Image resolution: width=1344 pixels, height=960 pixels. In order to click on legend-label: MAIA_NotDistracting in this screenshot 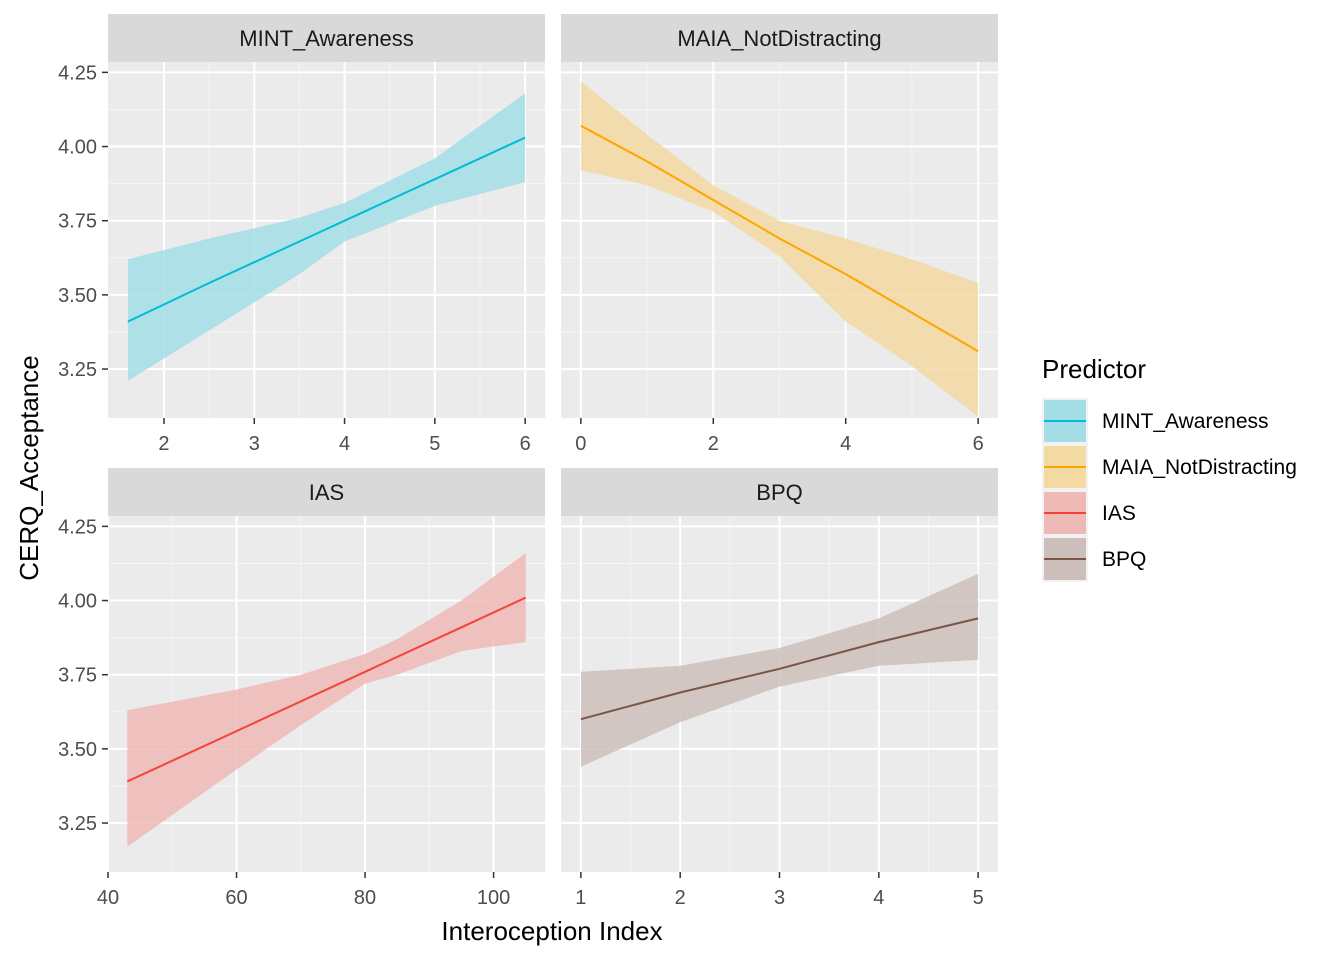, I will do `click(1199, 467)`.